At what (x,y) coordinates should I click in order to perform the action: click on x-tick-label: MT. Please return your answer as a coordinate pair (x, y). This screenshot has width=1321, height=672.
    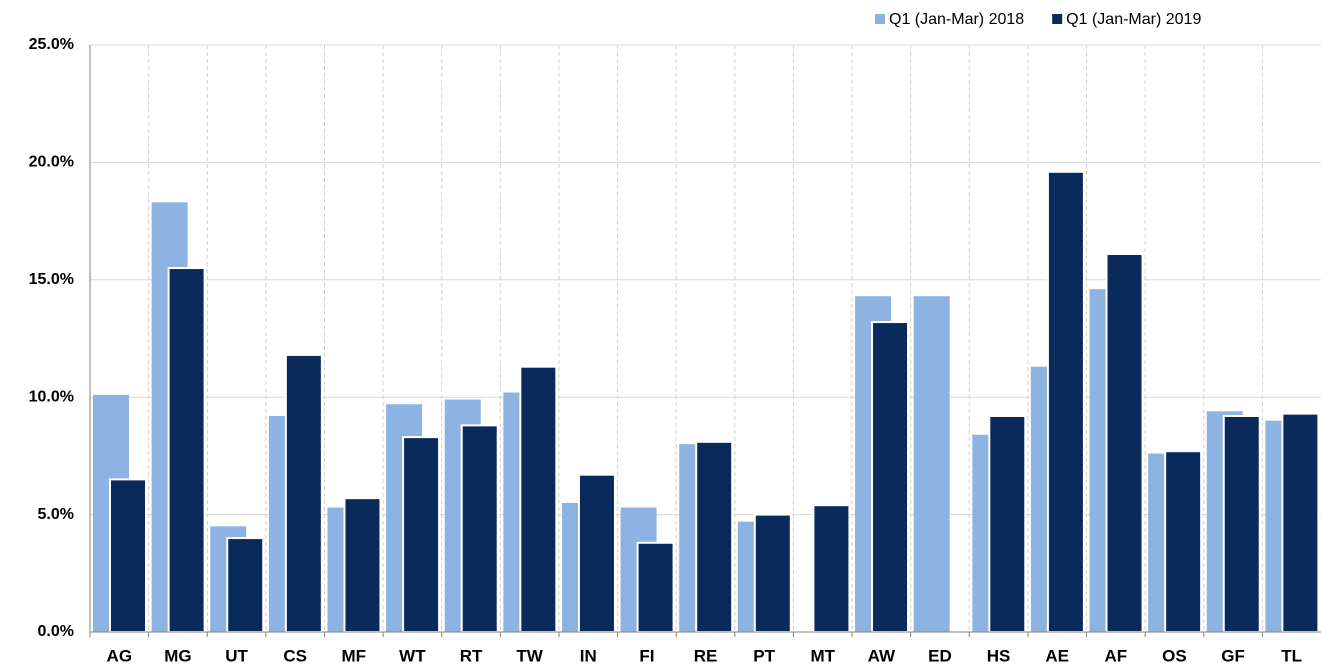
    Looking at the image, I should click on (822, 655).